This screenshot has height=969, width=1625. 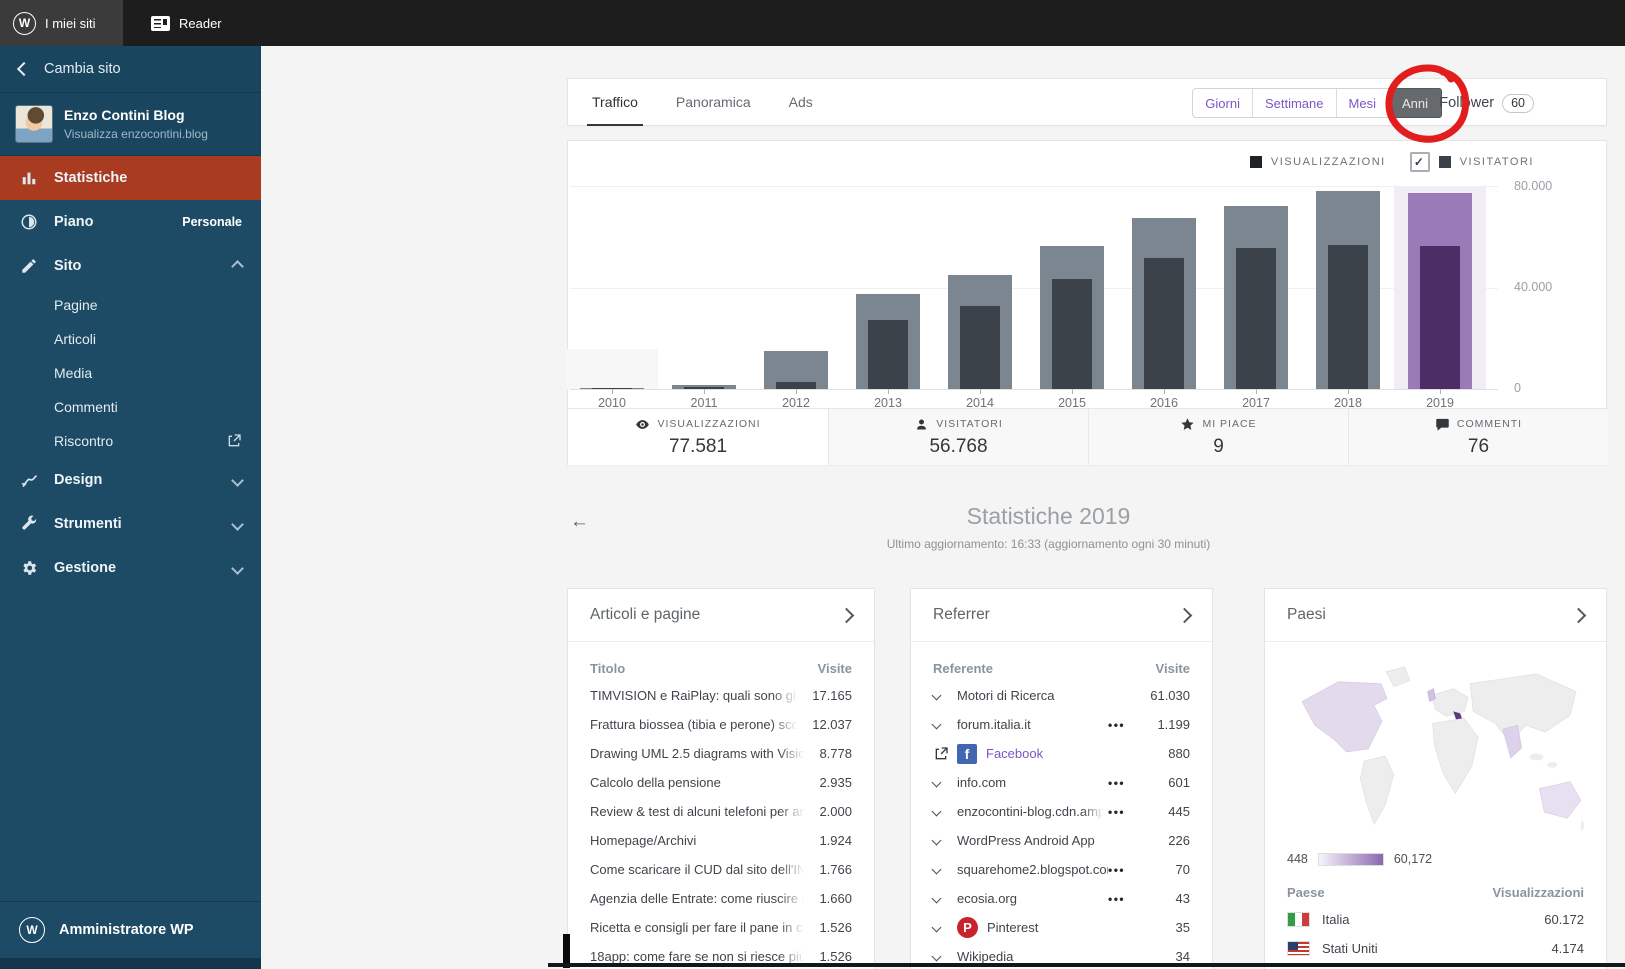 What do you see at coordinates (721, 615) in the screenshot?
I see `posts-panel-header: Articoli e pagine` at bounding box center [721, 615].